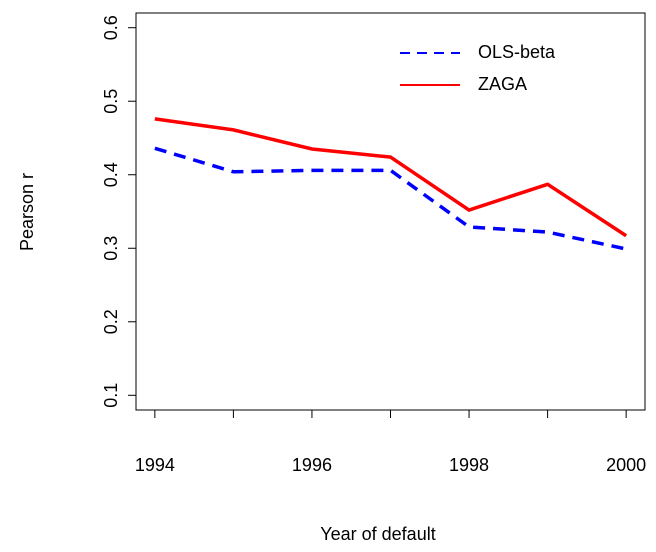  Describe the element at coordinates (111, 101) in the screenshot. I see `y-tick-label: 0.5` at that location.